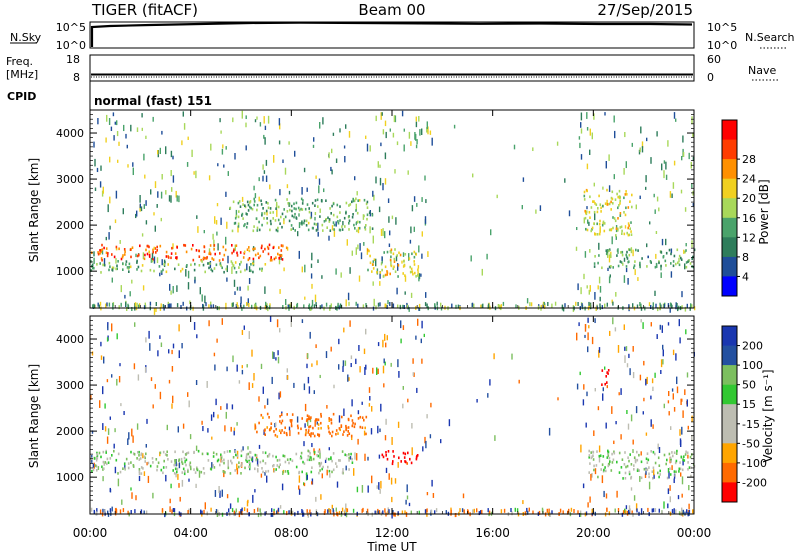  Describe the element at coordinates (749, 218) in the screenshot. I see `colorbar-tick-label: 16` at that location.